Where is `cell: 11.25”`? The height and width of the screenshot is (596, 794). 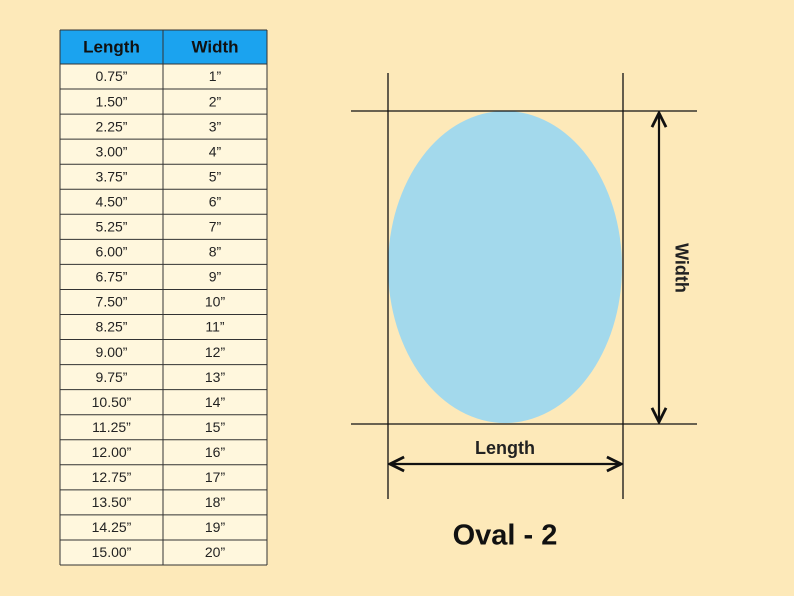
cell: 11.25” is located at coordinates (111, 427).